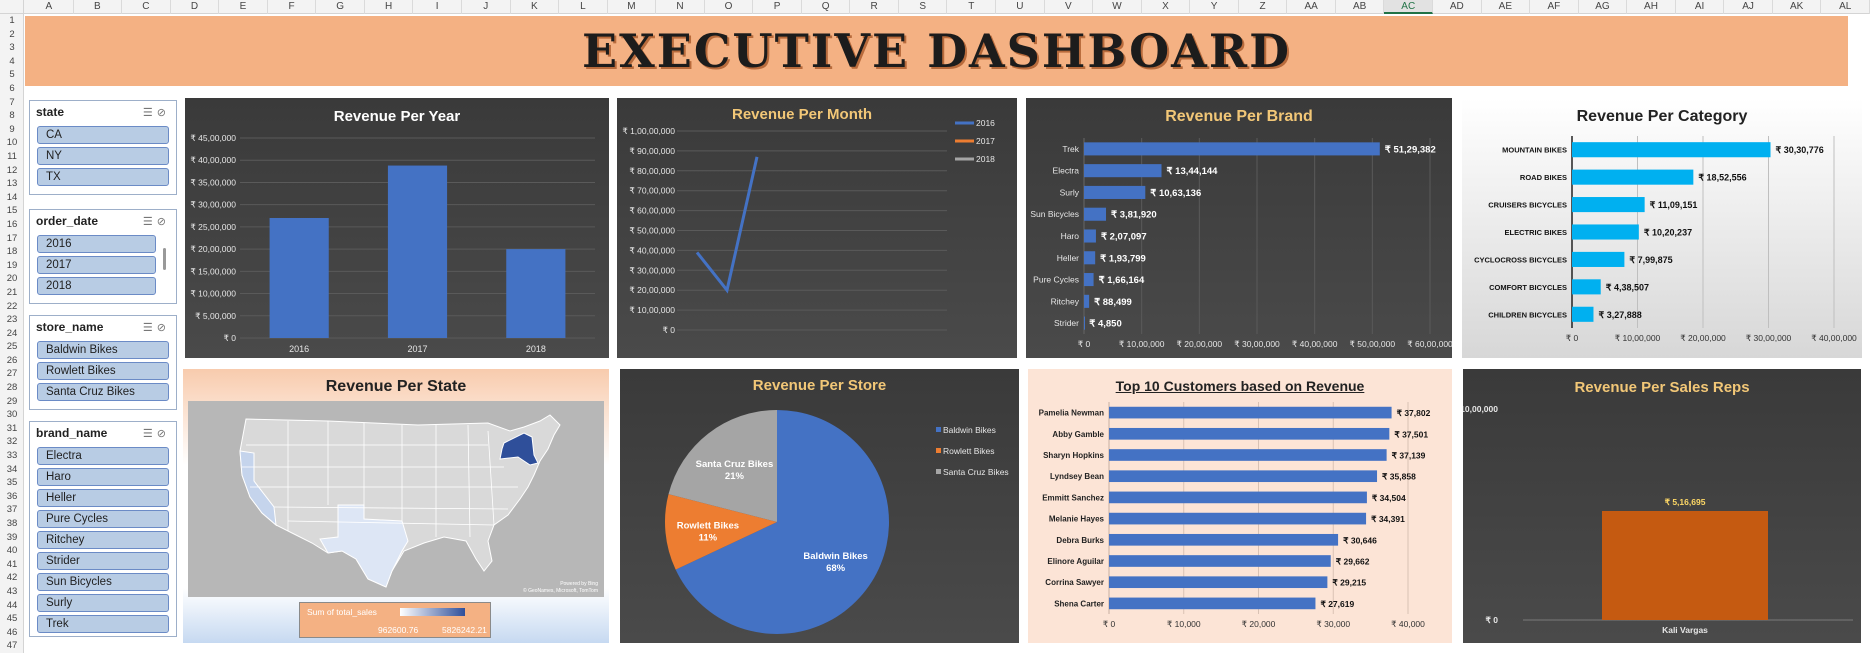  Describe the element at coordinates (1748, 7) in the screenshot. I see `column-header-aj: AJ` at that location.